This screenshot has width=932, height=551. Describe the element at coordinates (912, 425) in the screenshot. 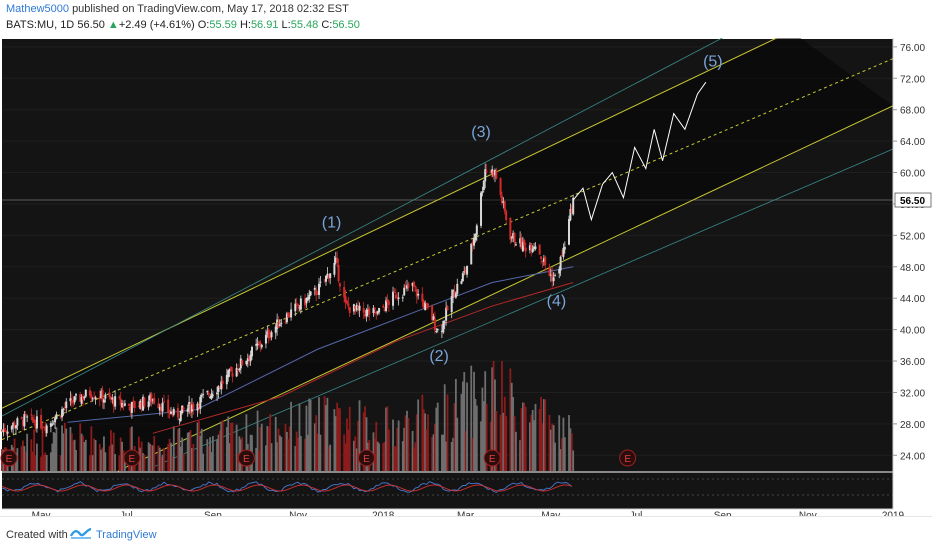

I see `y-tick-label: 28.00` at that location.